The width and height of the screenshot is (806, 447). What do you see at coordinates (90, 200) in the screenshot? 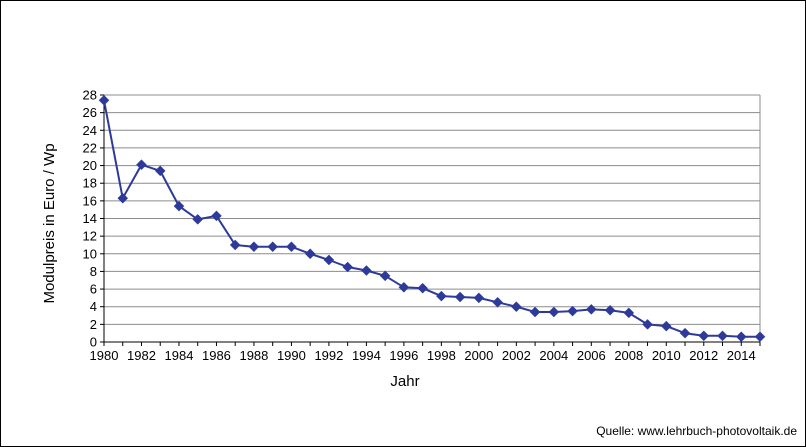
I see `y-tick-label: 16` at bounding box center [90, 200].